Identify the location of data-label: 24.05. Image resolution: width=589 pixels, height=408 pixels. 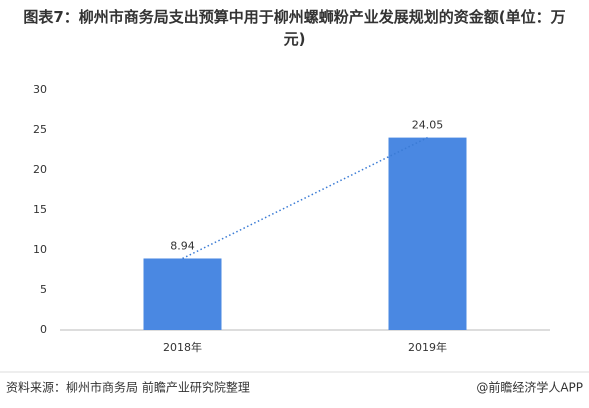
(428, 125).